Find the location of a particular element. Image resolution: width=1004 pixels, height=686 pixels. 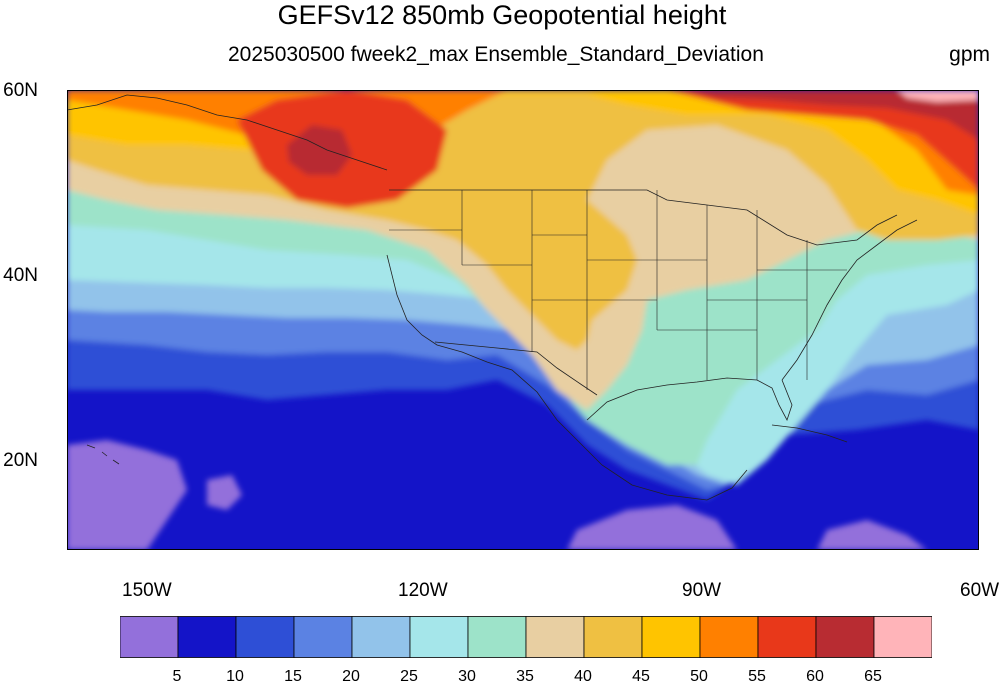

colorbar-label: 30 is located at coordinates (467, 676).